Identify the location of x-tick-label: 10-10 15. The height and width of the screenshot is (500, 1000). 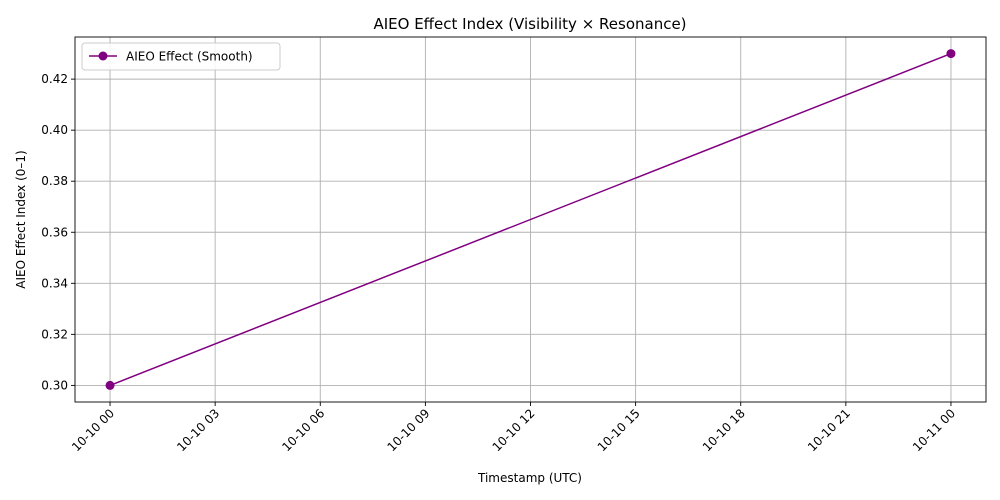
(619, 430).